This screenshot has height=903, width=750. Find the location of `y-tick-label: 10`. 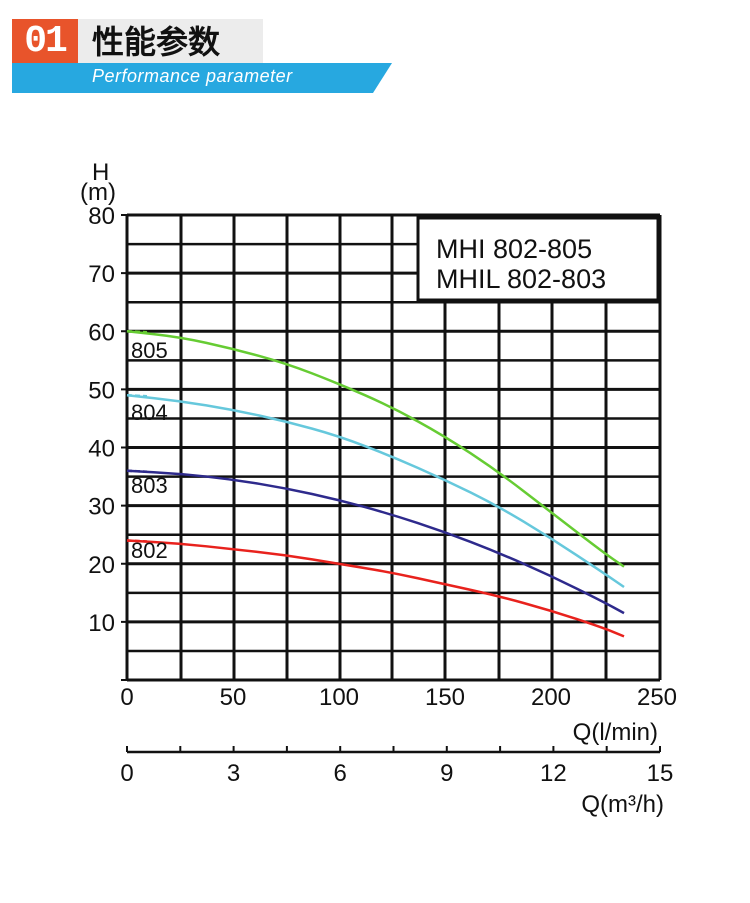

y-tick-label: 10 is located at coordinates (101, 623).